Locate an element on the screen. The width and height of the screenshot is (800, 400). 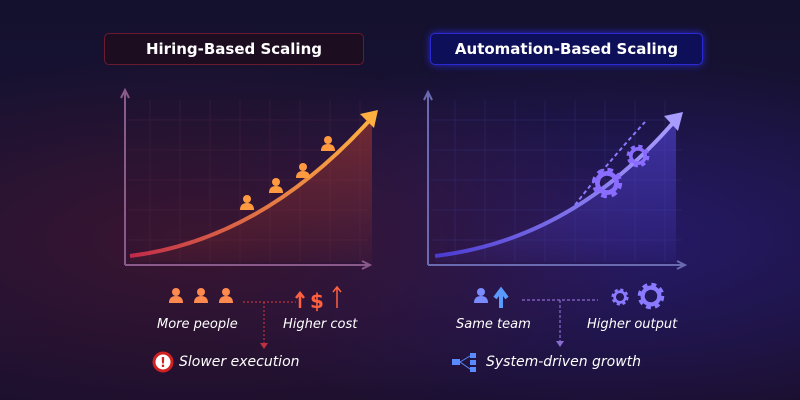
more-people-label: More people is located at coordinates (197, 324).